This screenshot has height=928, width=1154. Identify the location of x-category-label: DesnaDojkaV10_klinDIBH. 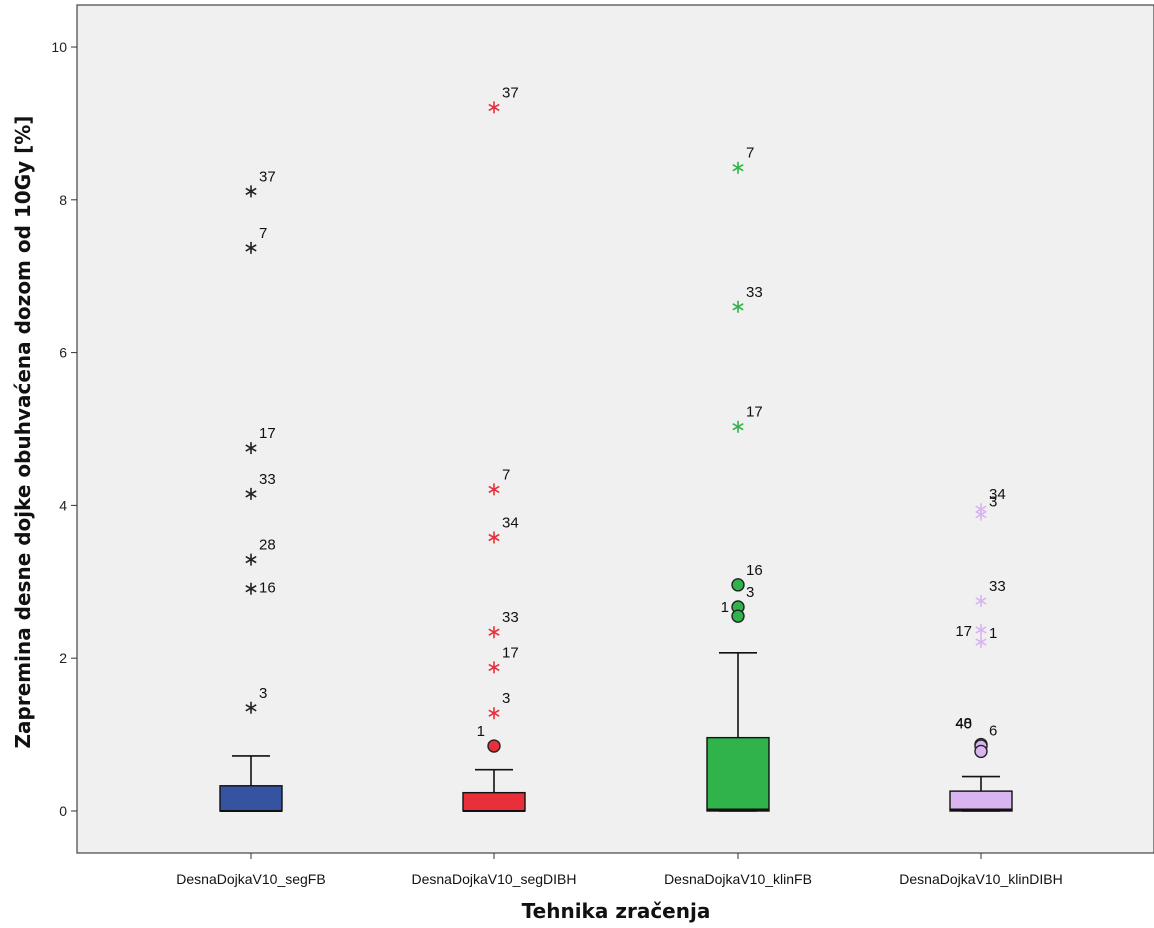
(980, 879).